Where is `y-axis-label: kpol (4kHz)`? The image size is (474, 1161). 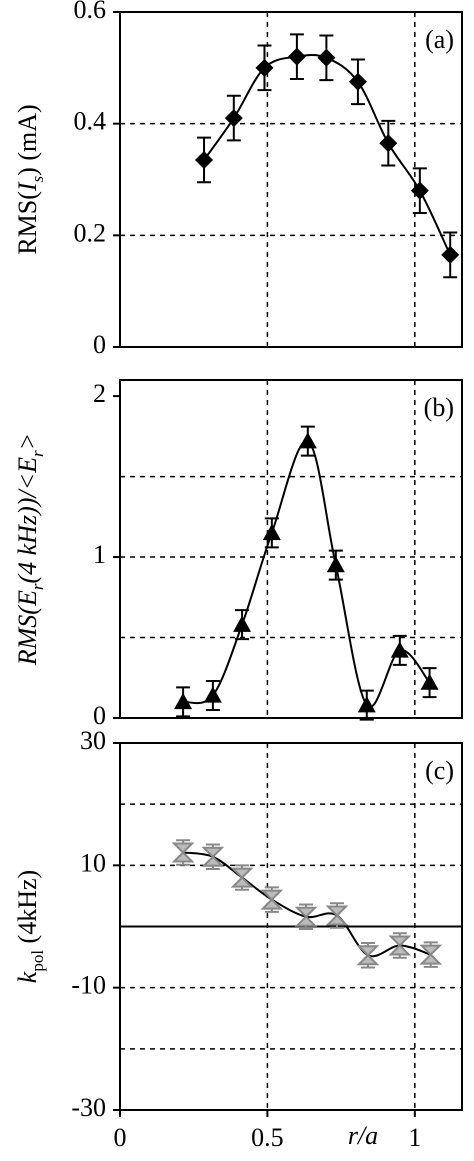 y-axis-label: kpol (4kHz) is located at coordinates (30, 926).